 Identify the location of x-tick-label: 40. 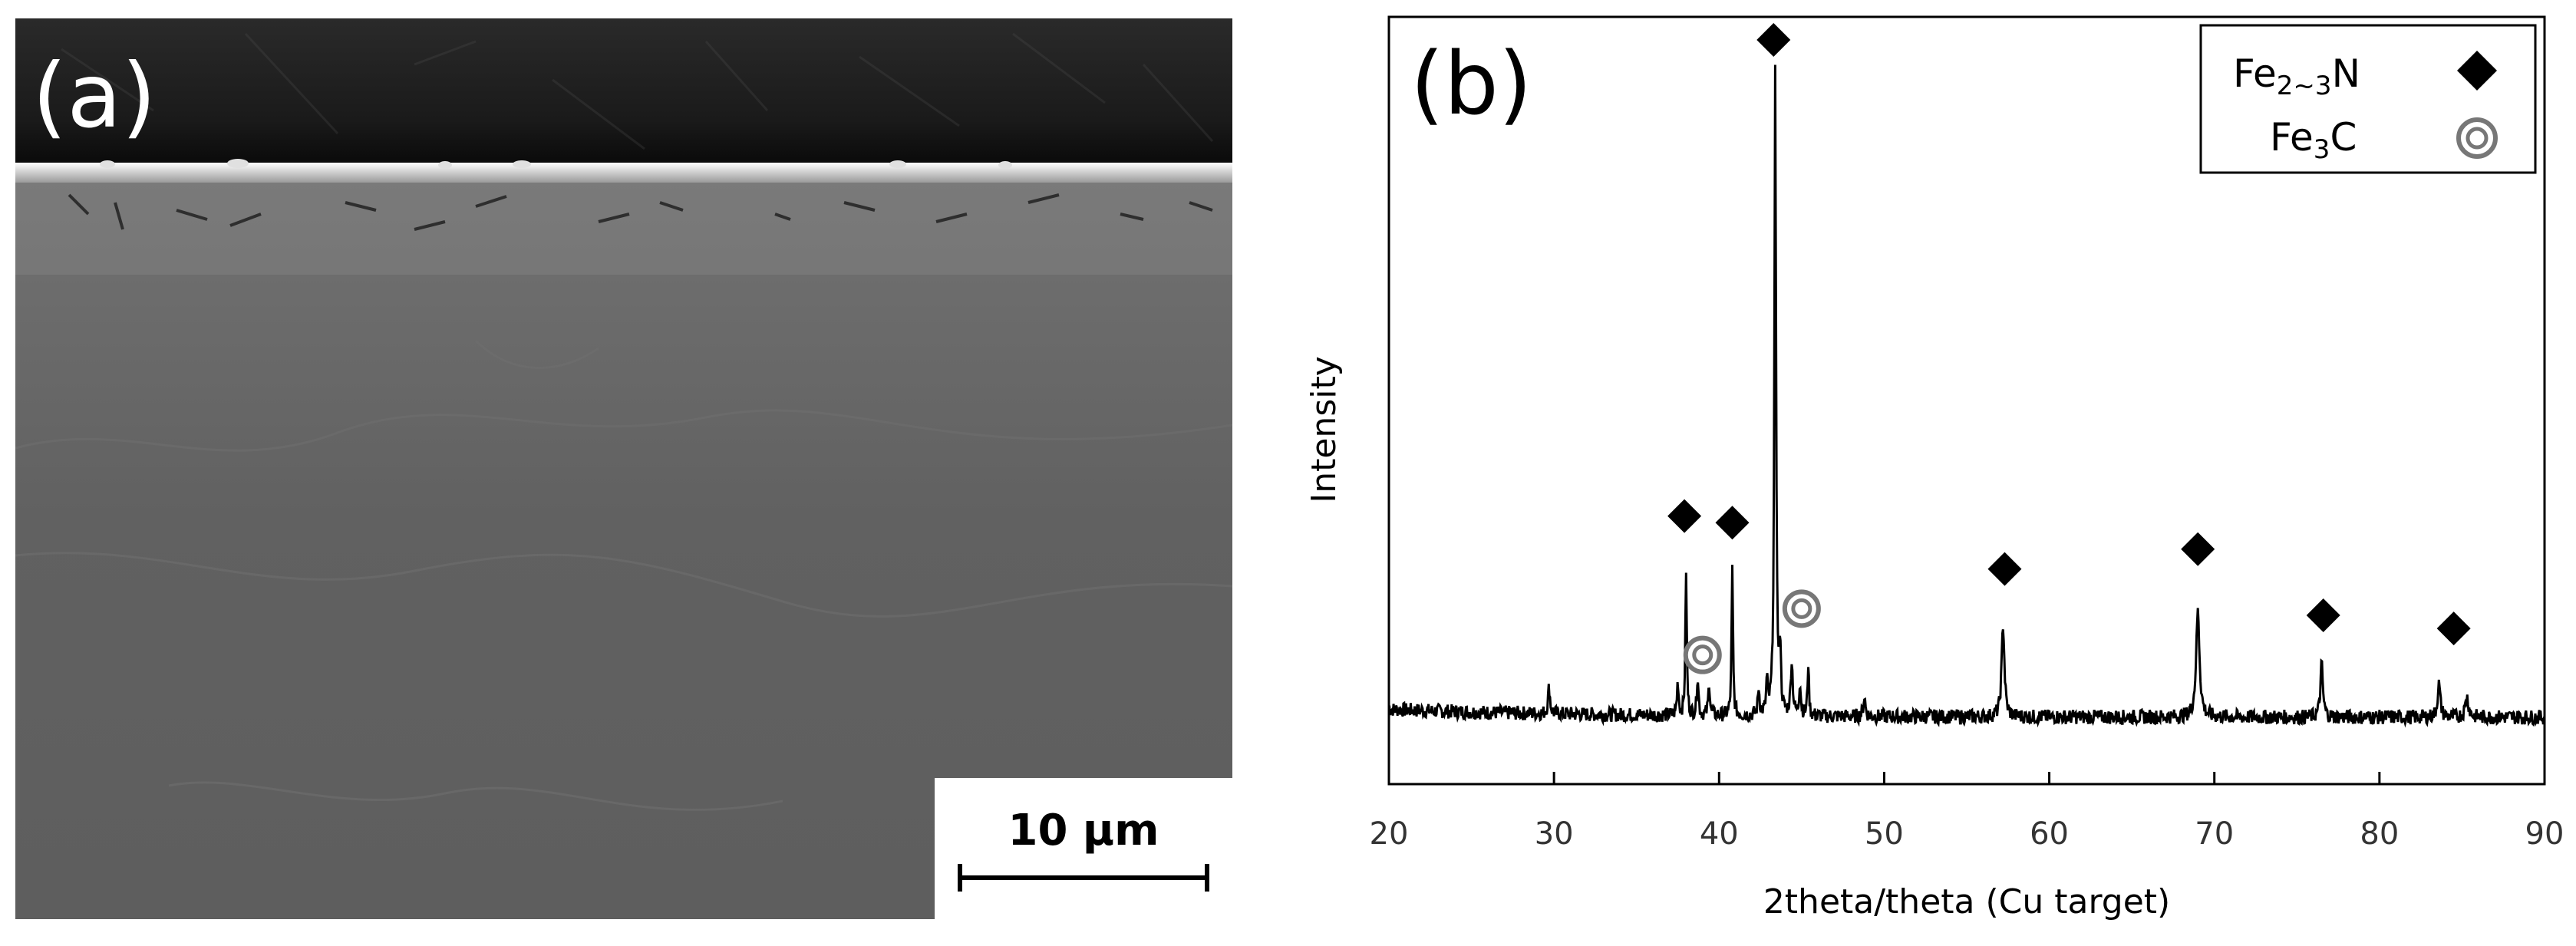
(1720, 834).